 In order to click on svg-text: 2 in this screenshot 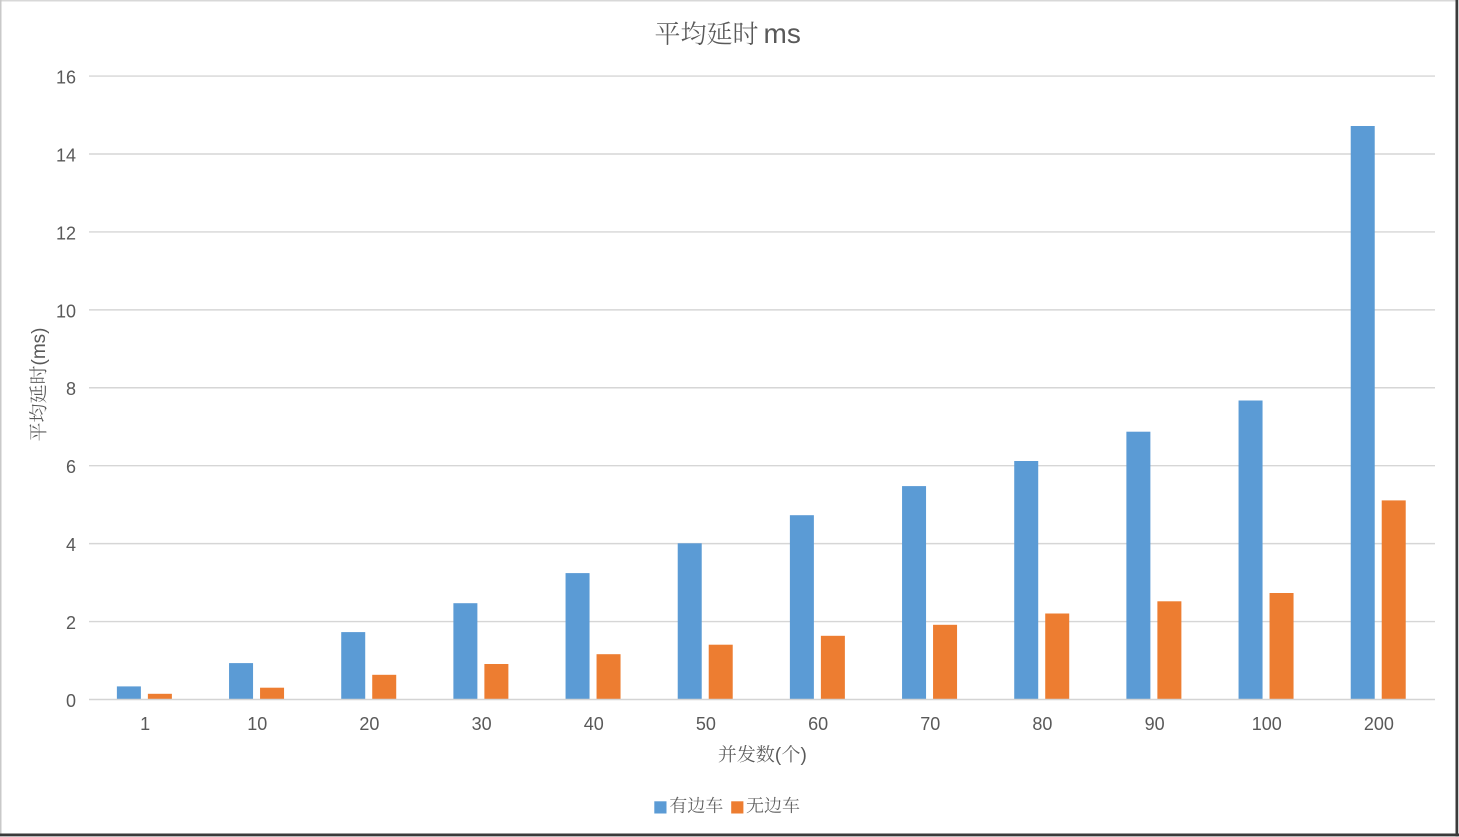, I will do `click(71, 623)`.